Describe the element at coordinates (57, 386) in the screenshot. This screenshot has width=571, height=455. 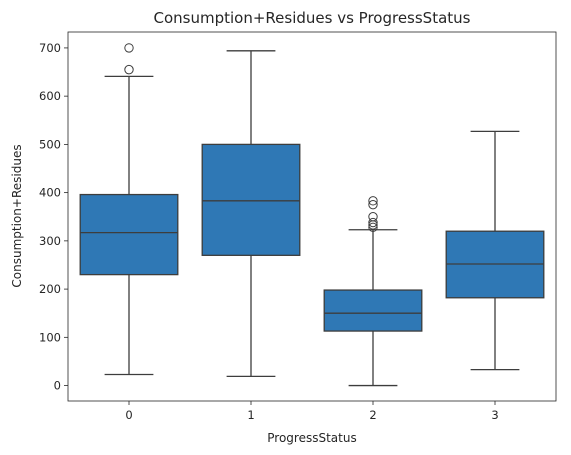
I see `y-tick-label-0: 0` at that location.